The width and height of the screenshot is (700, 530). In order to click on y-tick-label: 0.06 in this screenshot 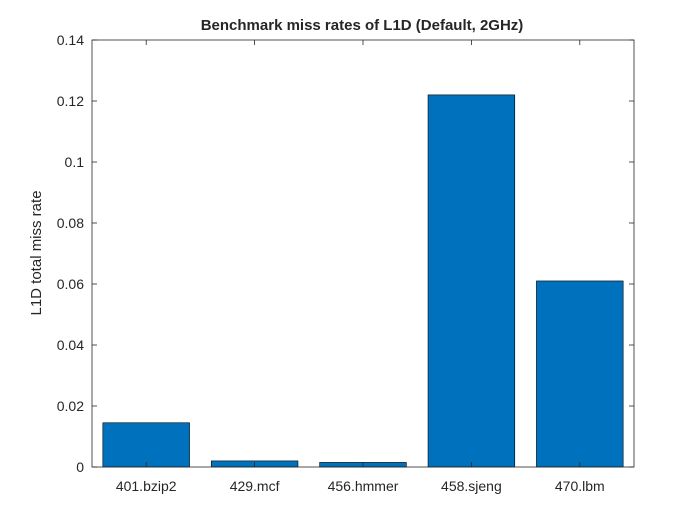, I will do `click(70, 284)`.